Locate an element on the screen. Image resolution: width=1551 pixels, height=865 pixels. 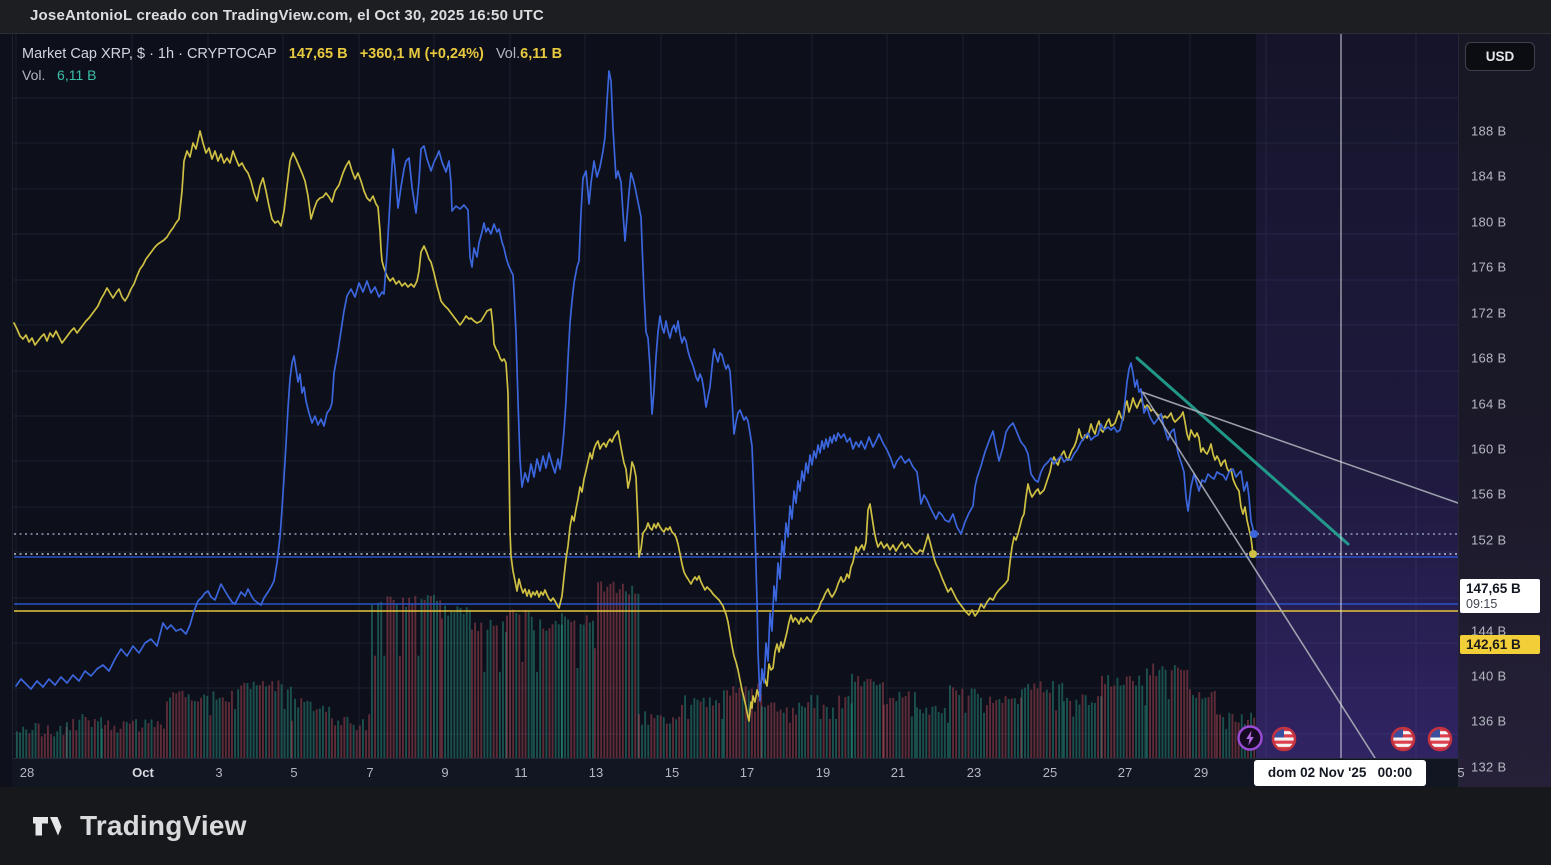
legend-volume-row: Vol. 6,11 B is located at coordinates (292, 75).